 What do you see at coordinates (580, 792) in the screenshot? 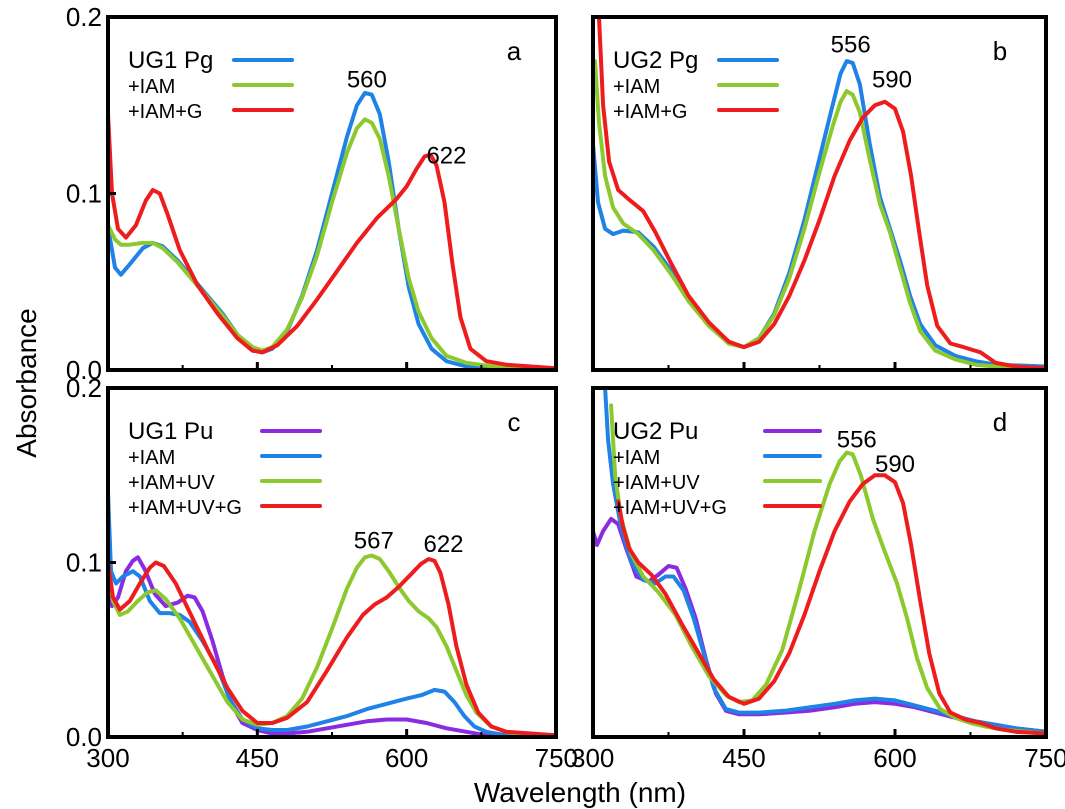
I see `x-axis-title: Wavelength (nm)` at bounding box center [580, 792].